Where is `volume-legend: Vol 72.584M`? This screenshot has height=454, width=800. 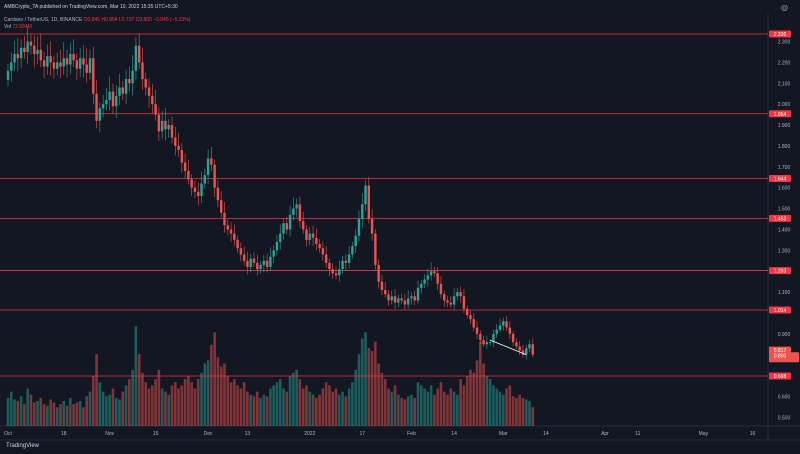
volume-legend: Vol 72.584M is located at coordinates (18, 27).